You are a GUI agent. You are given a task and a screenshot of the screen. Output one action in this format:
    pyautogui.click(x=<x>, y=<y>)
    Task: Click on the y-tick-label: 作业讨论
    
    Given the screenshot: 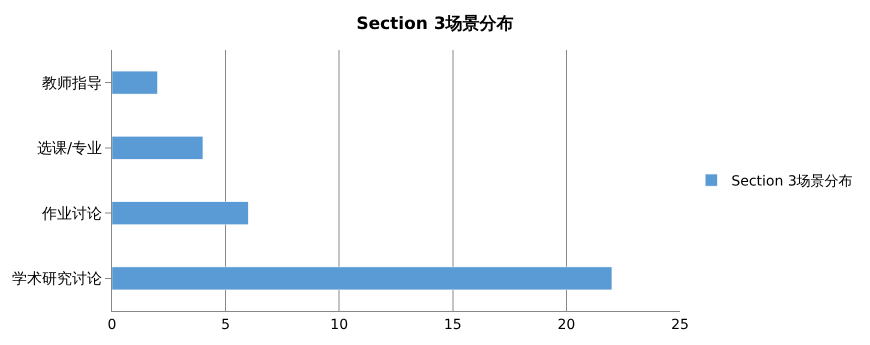 What is the action you would take?
    pyautogui.click(x=71, y=213)
    